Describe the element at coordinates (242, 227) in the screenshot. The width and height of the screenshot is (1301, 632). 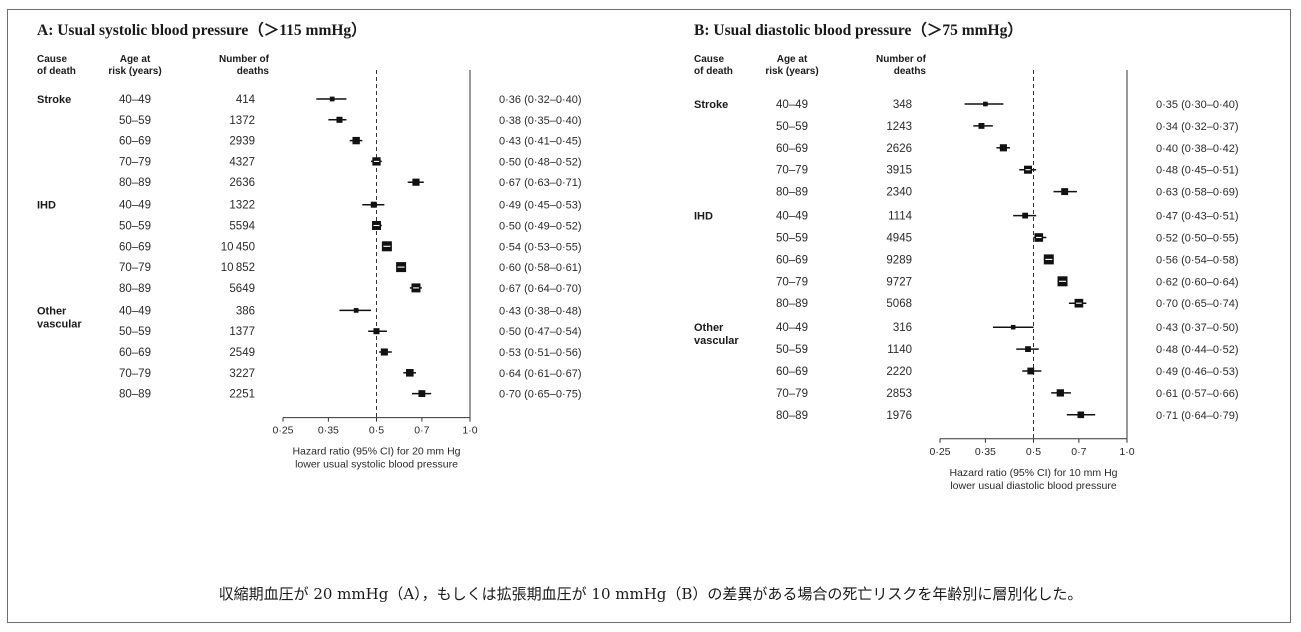
I see `deaths-cell: 5594` at that location.